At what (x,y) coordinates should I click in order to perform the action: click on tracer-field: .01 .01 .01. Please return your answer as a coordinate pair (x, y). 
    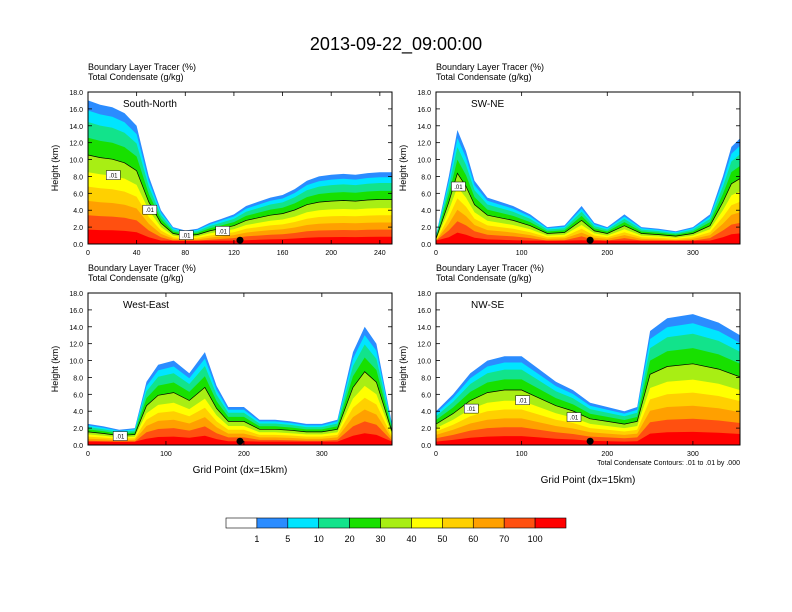
    Looking at the image, I should click on (588, 369).